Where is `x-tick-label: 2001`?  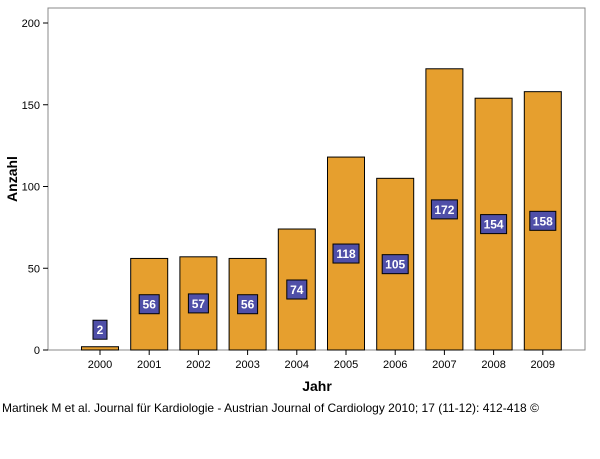 x-tick-label: 2001 is located at coordinates (149, 365).